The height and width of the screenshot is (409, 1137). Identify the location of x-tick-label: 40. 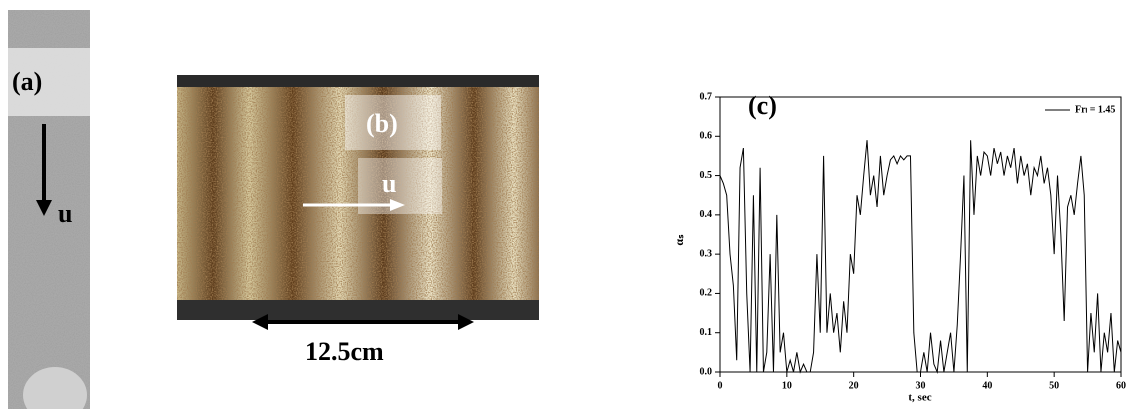
(987, 385).